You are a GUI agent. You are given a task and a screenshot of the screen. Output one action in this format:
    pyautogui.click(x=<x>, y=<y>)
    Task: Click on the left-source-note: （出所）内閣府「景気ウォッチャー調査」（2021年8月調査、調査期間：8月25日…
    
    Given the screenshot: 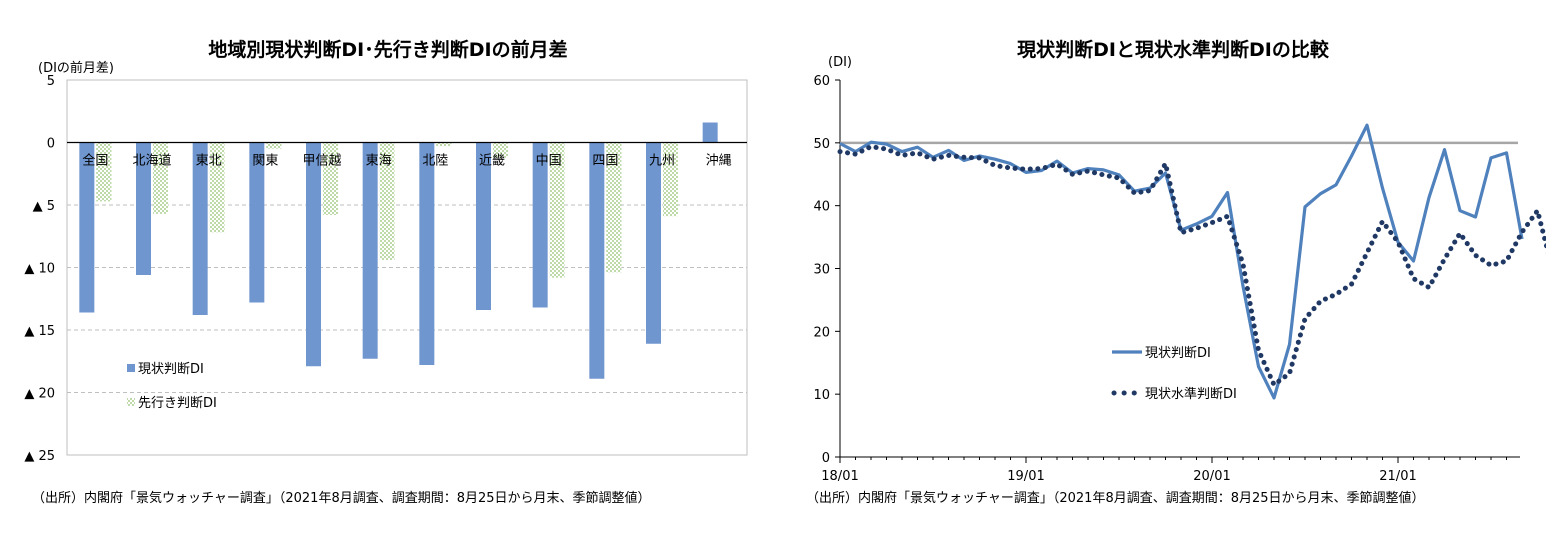 What is the action you would take?
    pyautogui.click(x=341, y=498)
    